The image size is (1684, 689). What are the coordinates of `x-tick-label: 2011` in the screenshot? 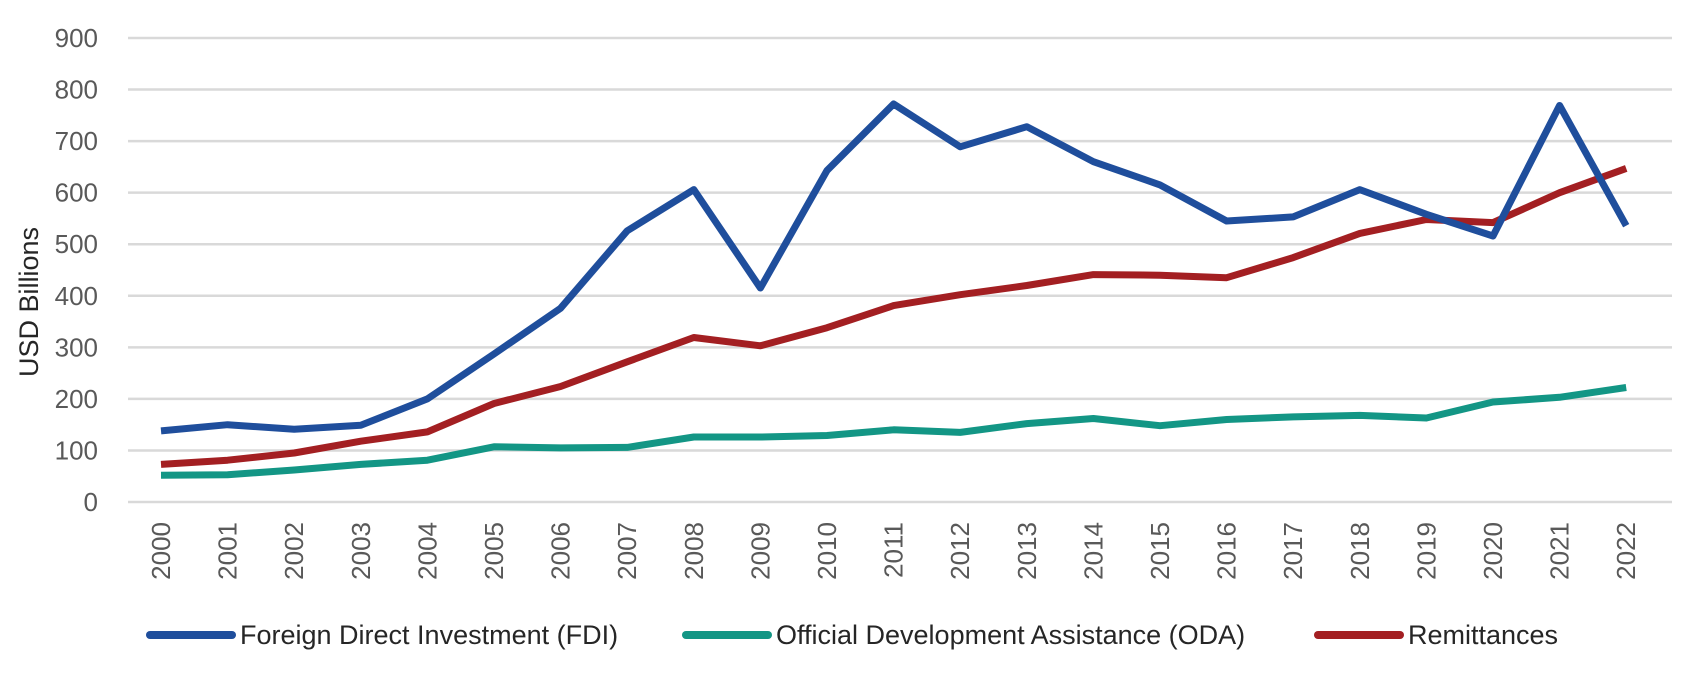 It's located at (894, 550).